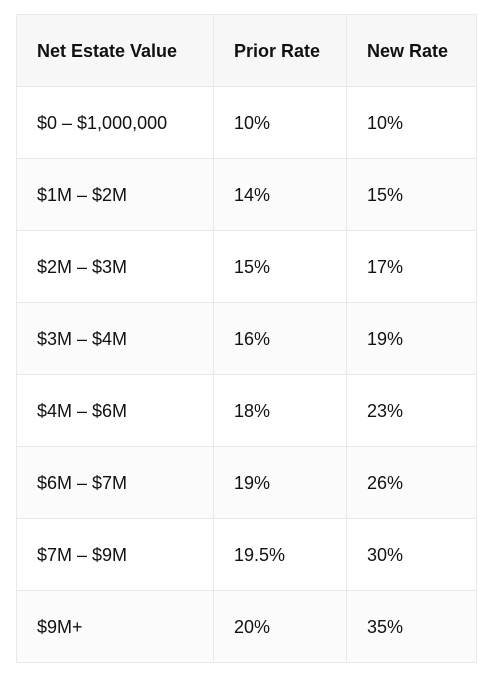 This screenshot has height=673, width=496. What do you see at coordinates (411, 194) in the screenshot?
I see `cell-new-rate: 15%` at bounding box center [411, 194].